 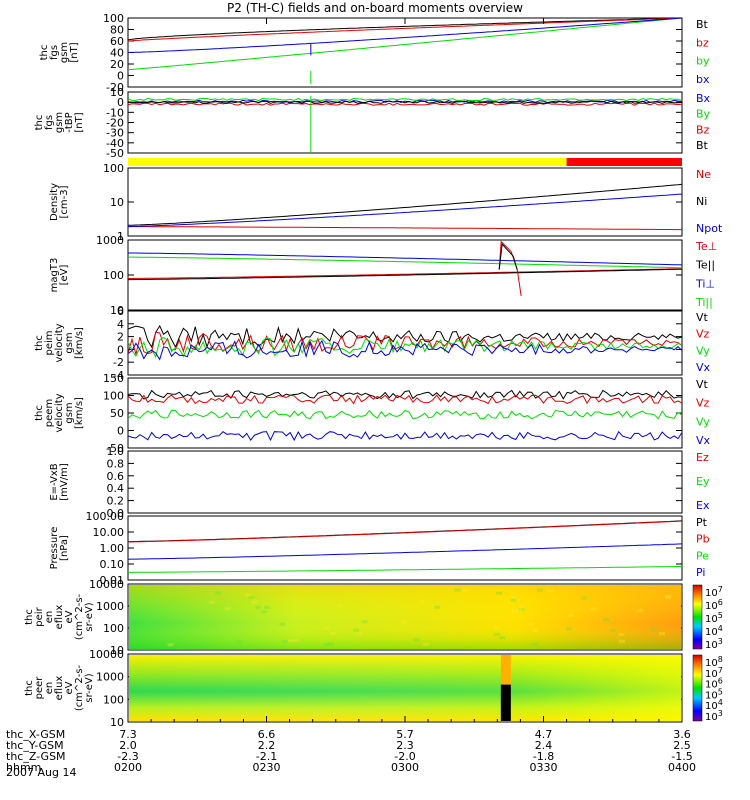 What do you see at coordinates (120, 311) in the screenshot?
I see `y-tick-label: 6` at bounding box center [120, 311].